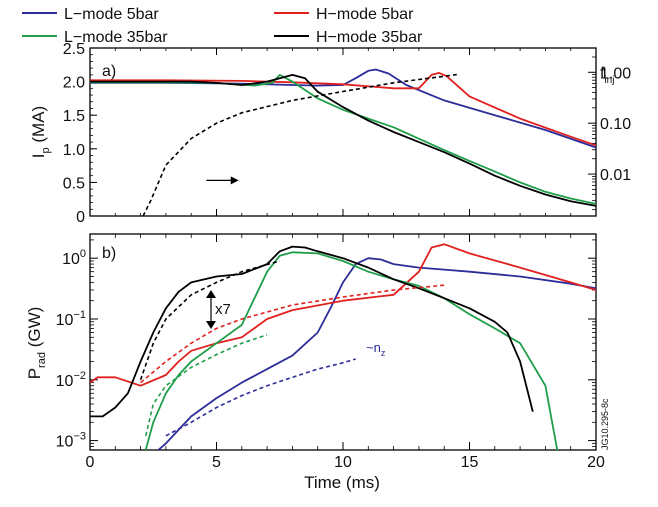  Describe the element at coordinates (74, 49) in the screenshot. I see `panel-a-ytick-label: 2.5` at that location.